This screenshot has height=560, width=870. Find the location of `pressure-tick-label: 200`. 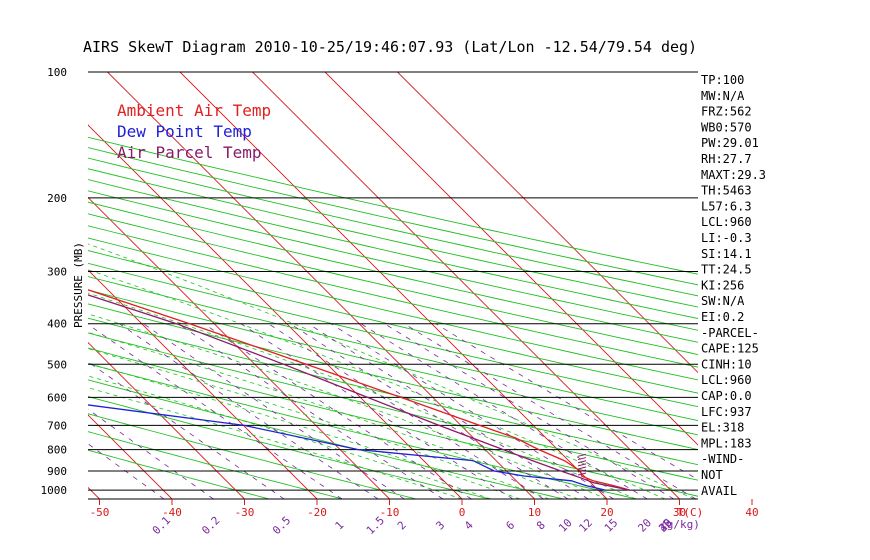

pressure-tick-label: 200 is located at coordinates (57, 198).